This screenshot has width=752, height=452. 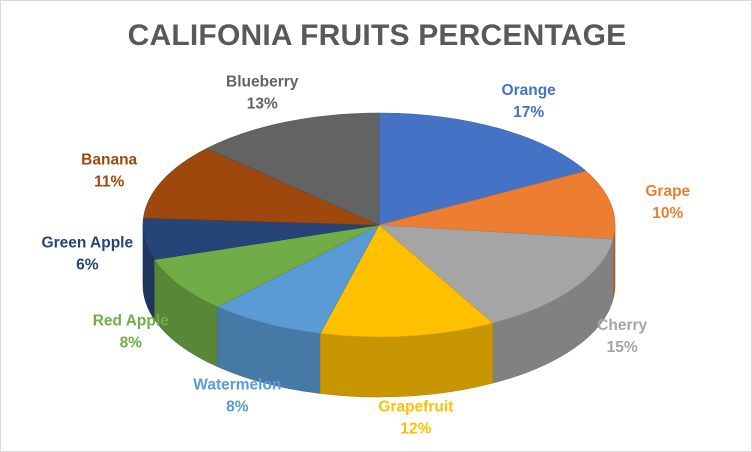 What do you see at coordinates (88, 254) in the screenshot?
I see `data-label-green-apple: Green Apple 6%` at bounding box center [88, 254].